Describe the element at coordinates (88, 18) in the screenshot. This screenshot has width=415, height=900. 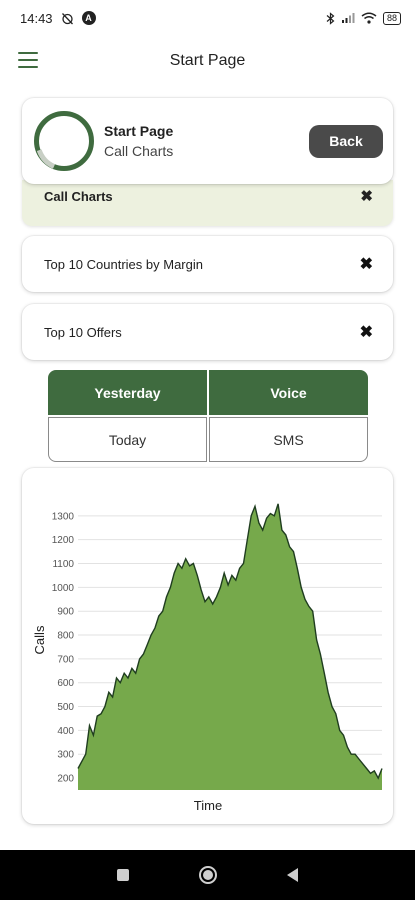
I see `notification-badge-icon: A` at that location.